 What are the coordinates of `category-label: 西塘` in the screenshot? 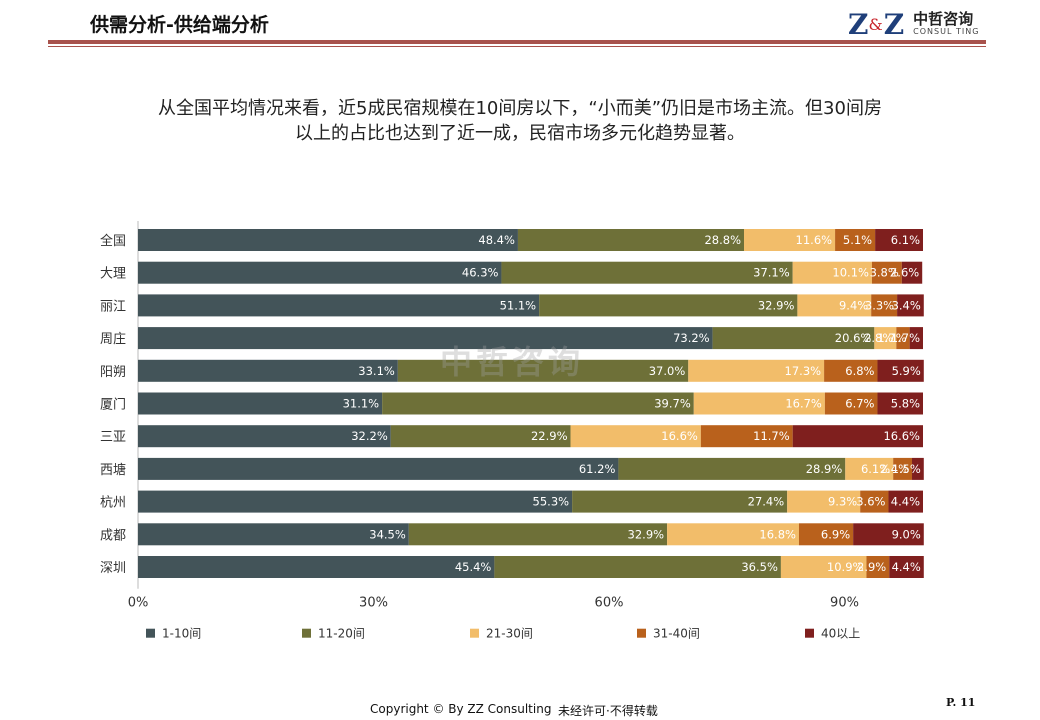 It's located at (113, 470).